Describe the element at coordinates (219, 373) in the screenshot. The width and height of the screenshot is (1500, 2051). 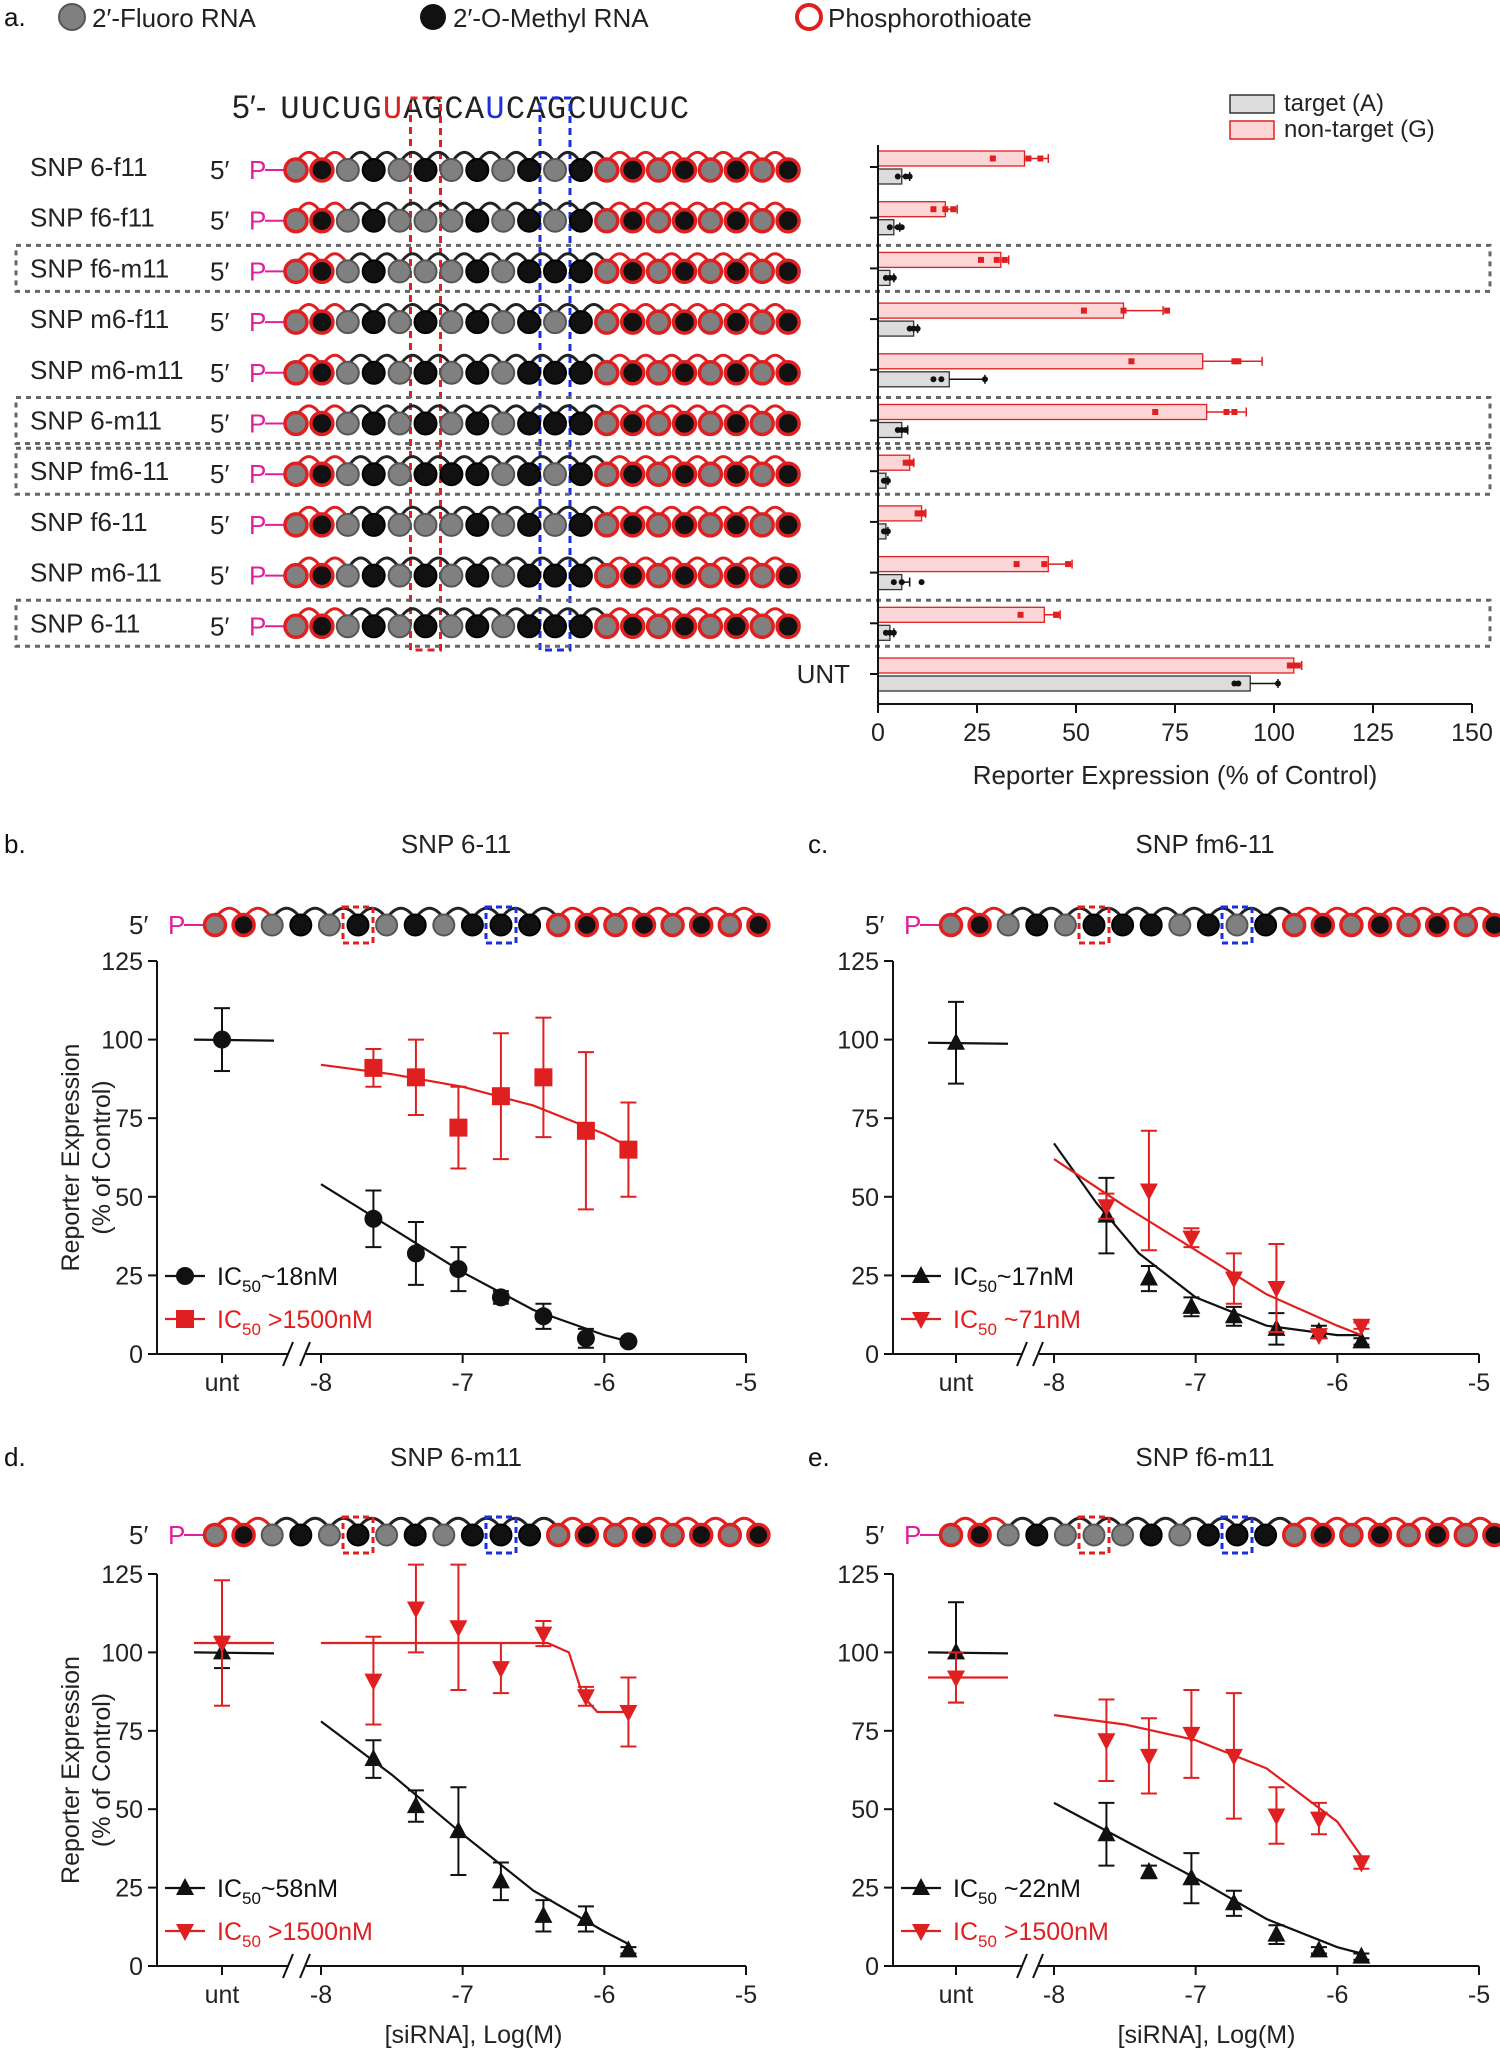
I see `five-prime-label: 5′` at that location.